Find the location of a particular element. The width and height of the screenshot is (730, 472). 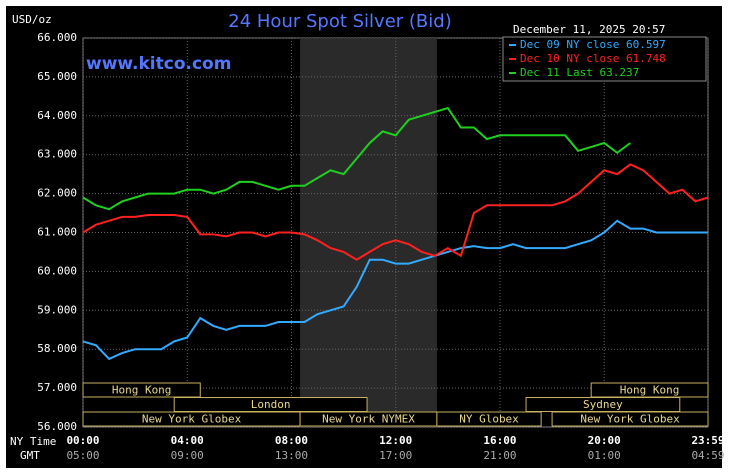

chart-title: 24 Hour Spot Silver (Bid) is located at coordinates (339, 21).